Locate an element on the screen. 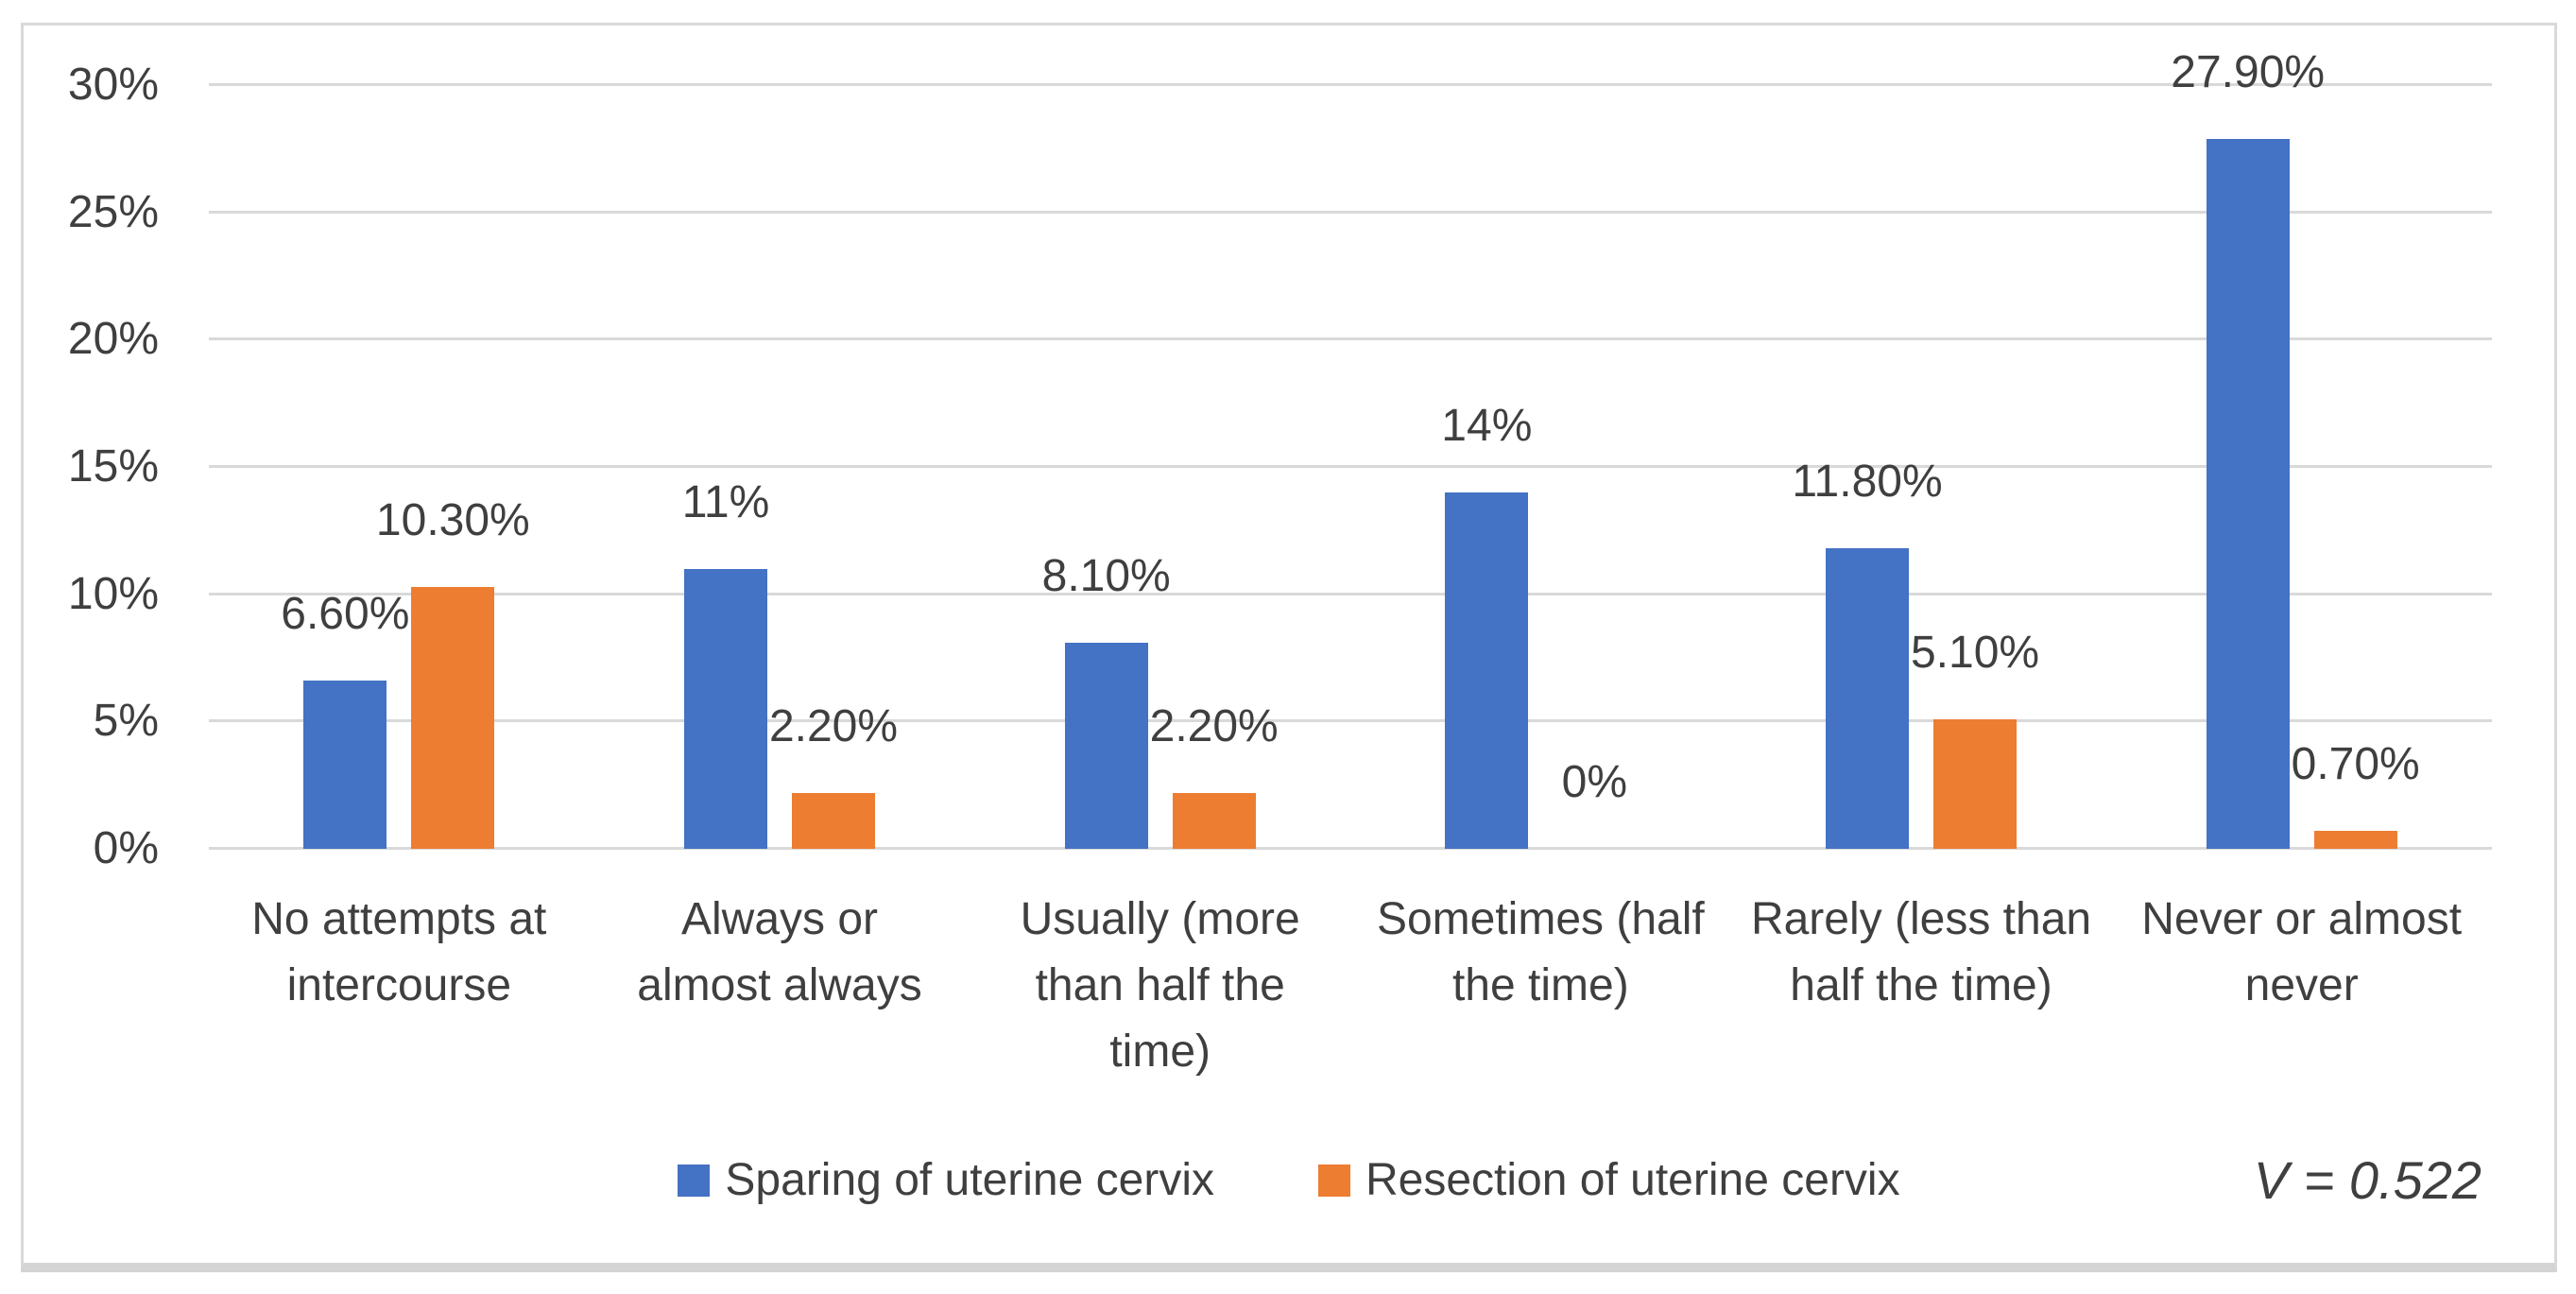  legend-item-resection: Resection of uterine cervix is located at coordinates (1609, 1181).